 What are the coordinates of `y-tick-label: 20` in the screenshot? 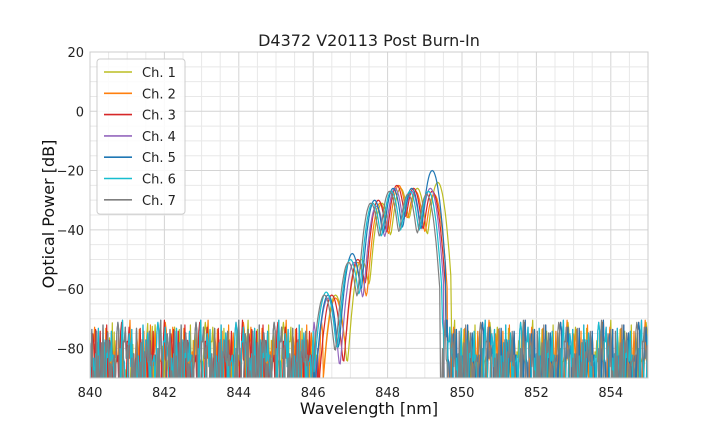 It's located at (75, 53).